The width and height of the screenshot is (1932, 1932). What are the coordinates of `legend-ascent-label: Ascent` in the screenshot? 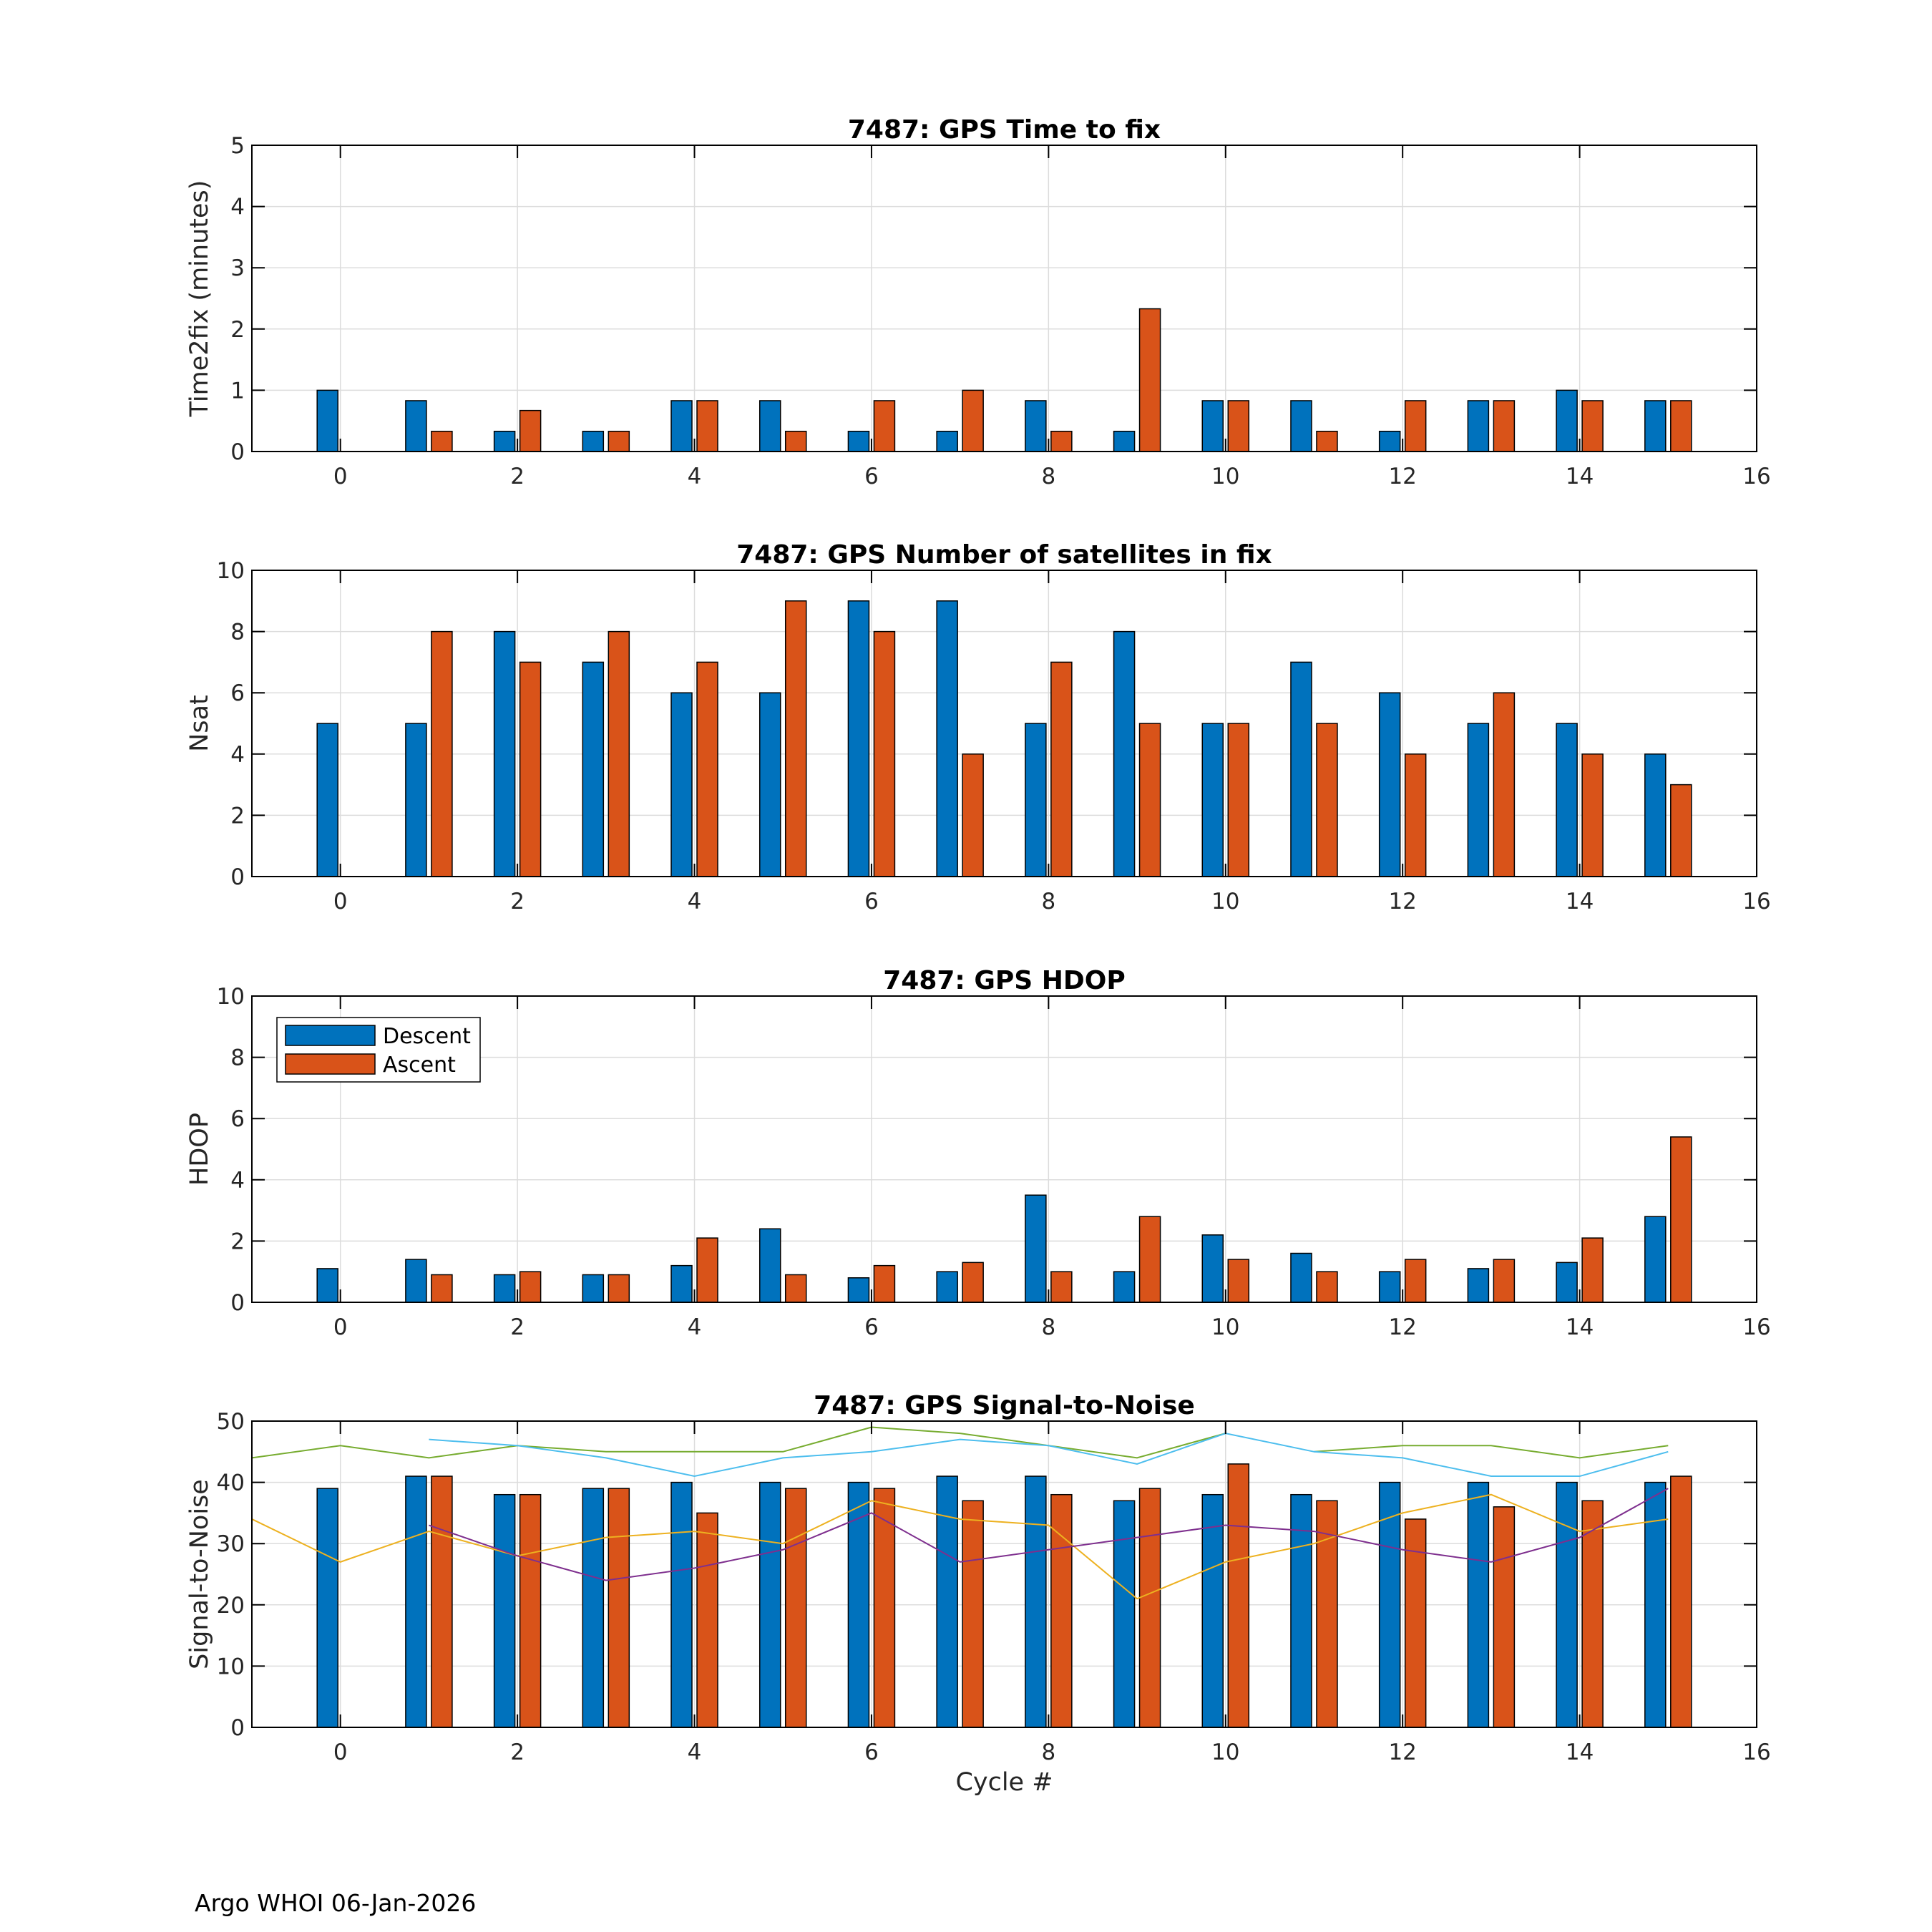 It's located at (419, 1065).